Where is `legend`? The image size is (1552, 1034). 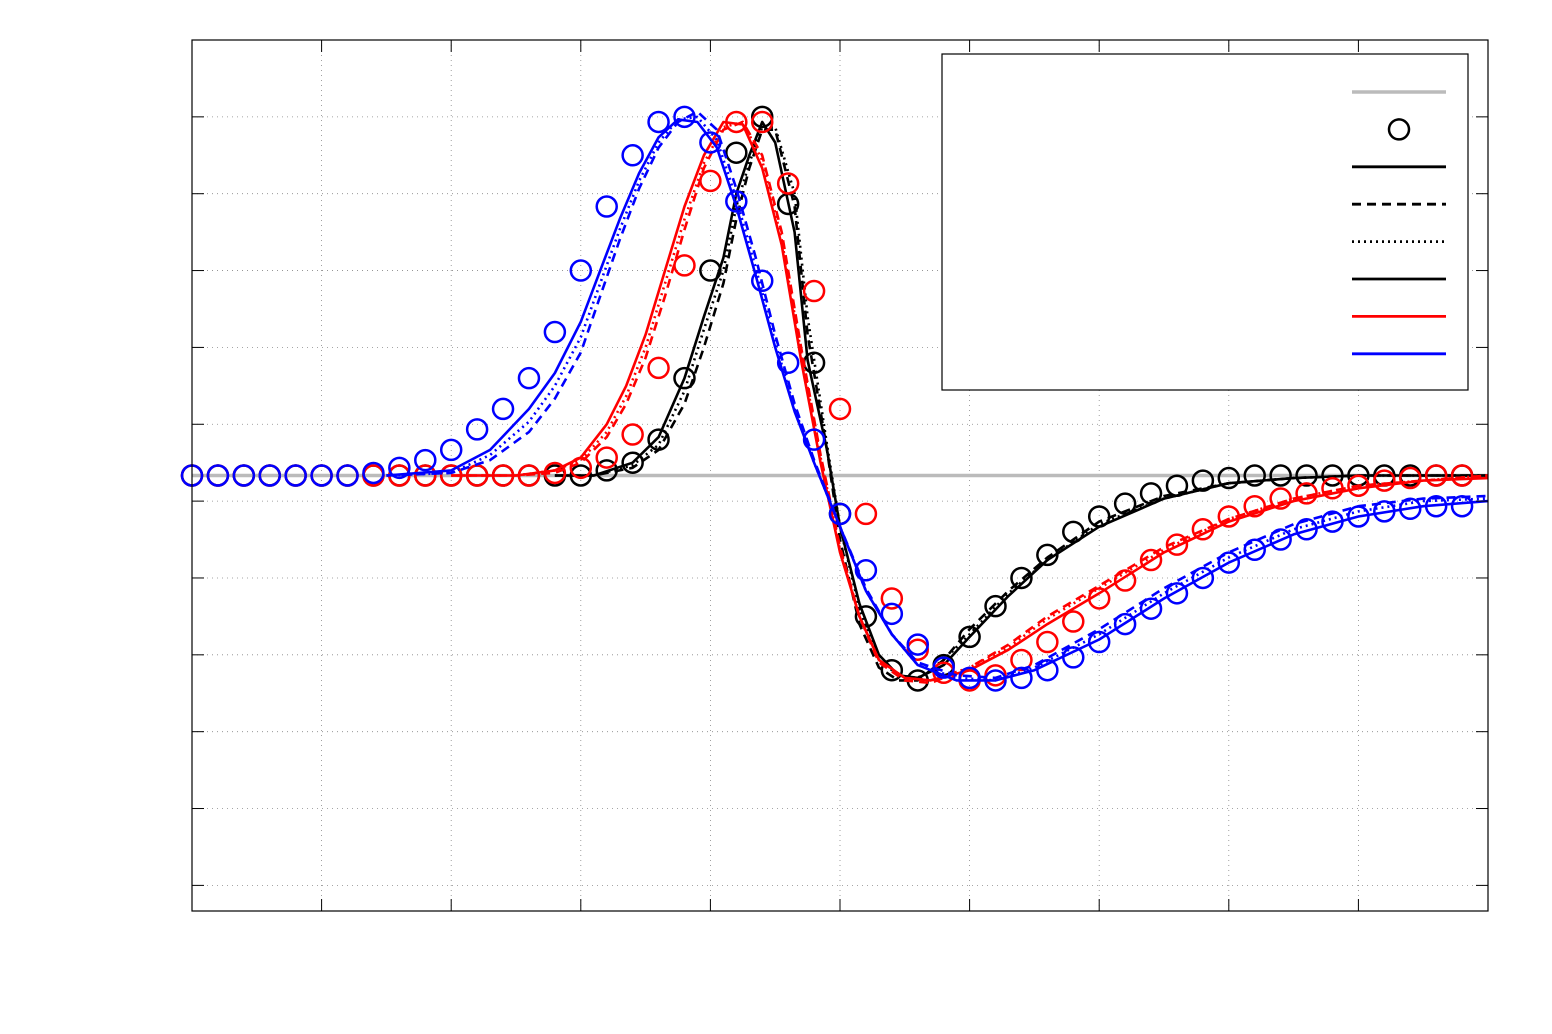
legend is located at coordinates (1205, 222).